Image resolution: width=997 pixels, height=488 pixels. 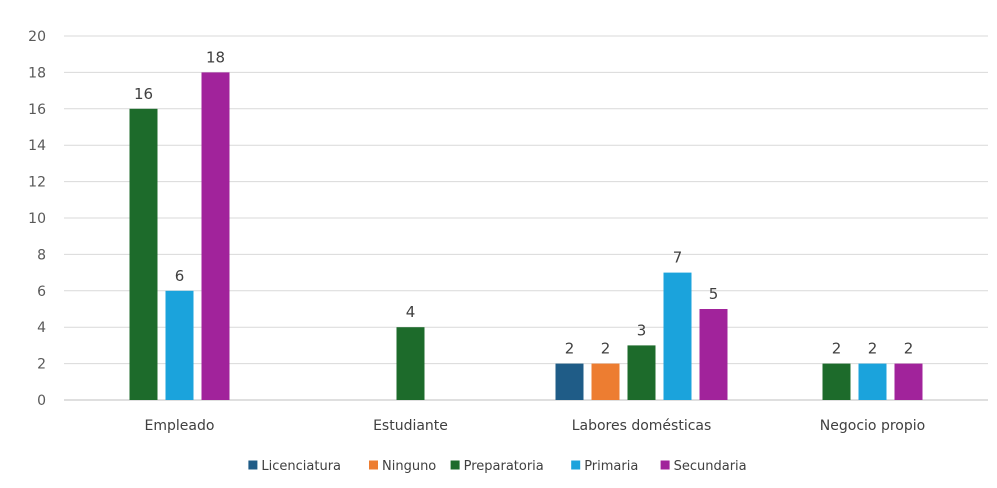 What do you see at coordinates (872, 426) in the screenshot?
I see `category-label: Negocio propio` at bounding box center [872, 426].